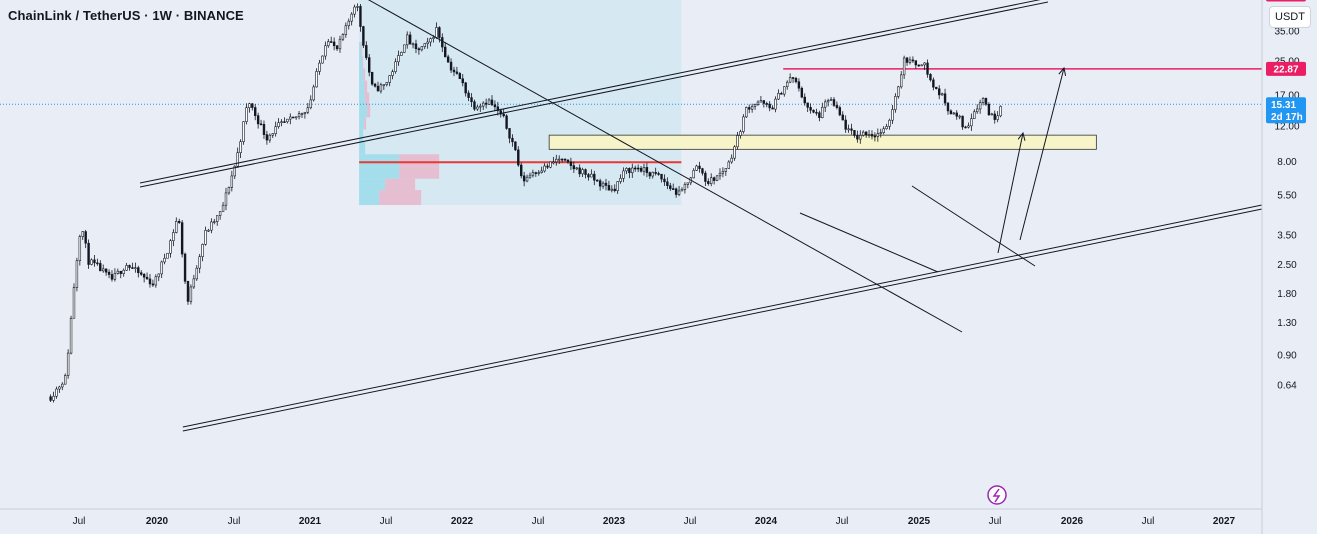 The image size is (1317, 534). I want to click on lightning-icon-glyph, so click(996, 495).